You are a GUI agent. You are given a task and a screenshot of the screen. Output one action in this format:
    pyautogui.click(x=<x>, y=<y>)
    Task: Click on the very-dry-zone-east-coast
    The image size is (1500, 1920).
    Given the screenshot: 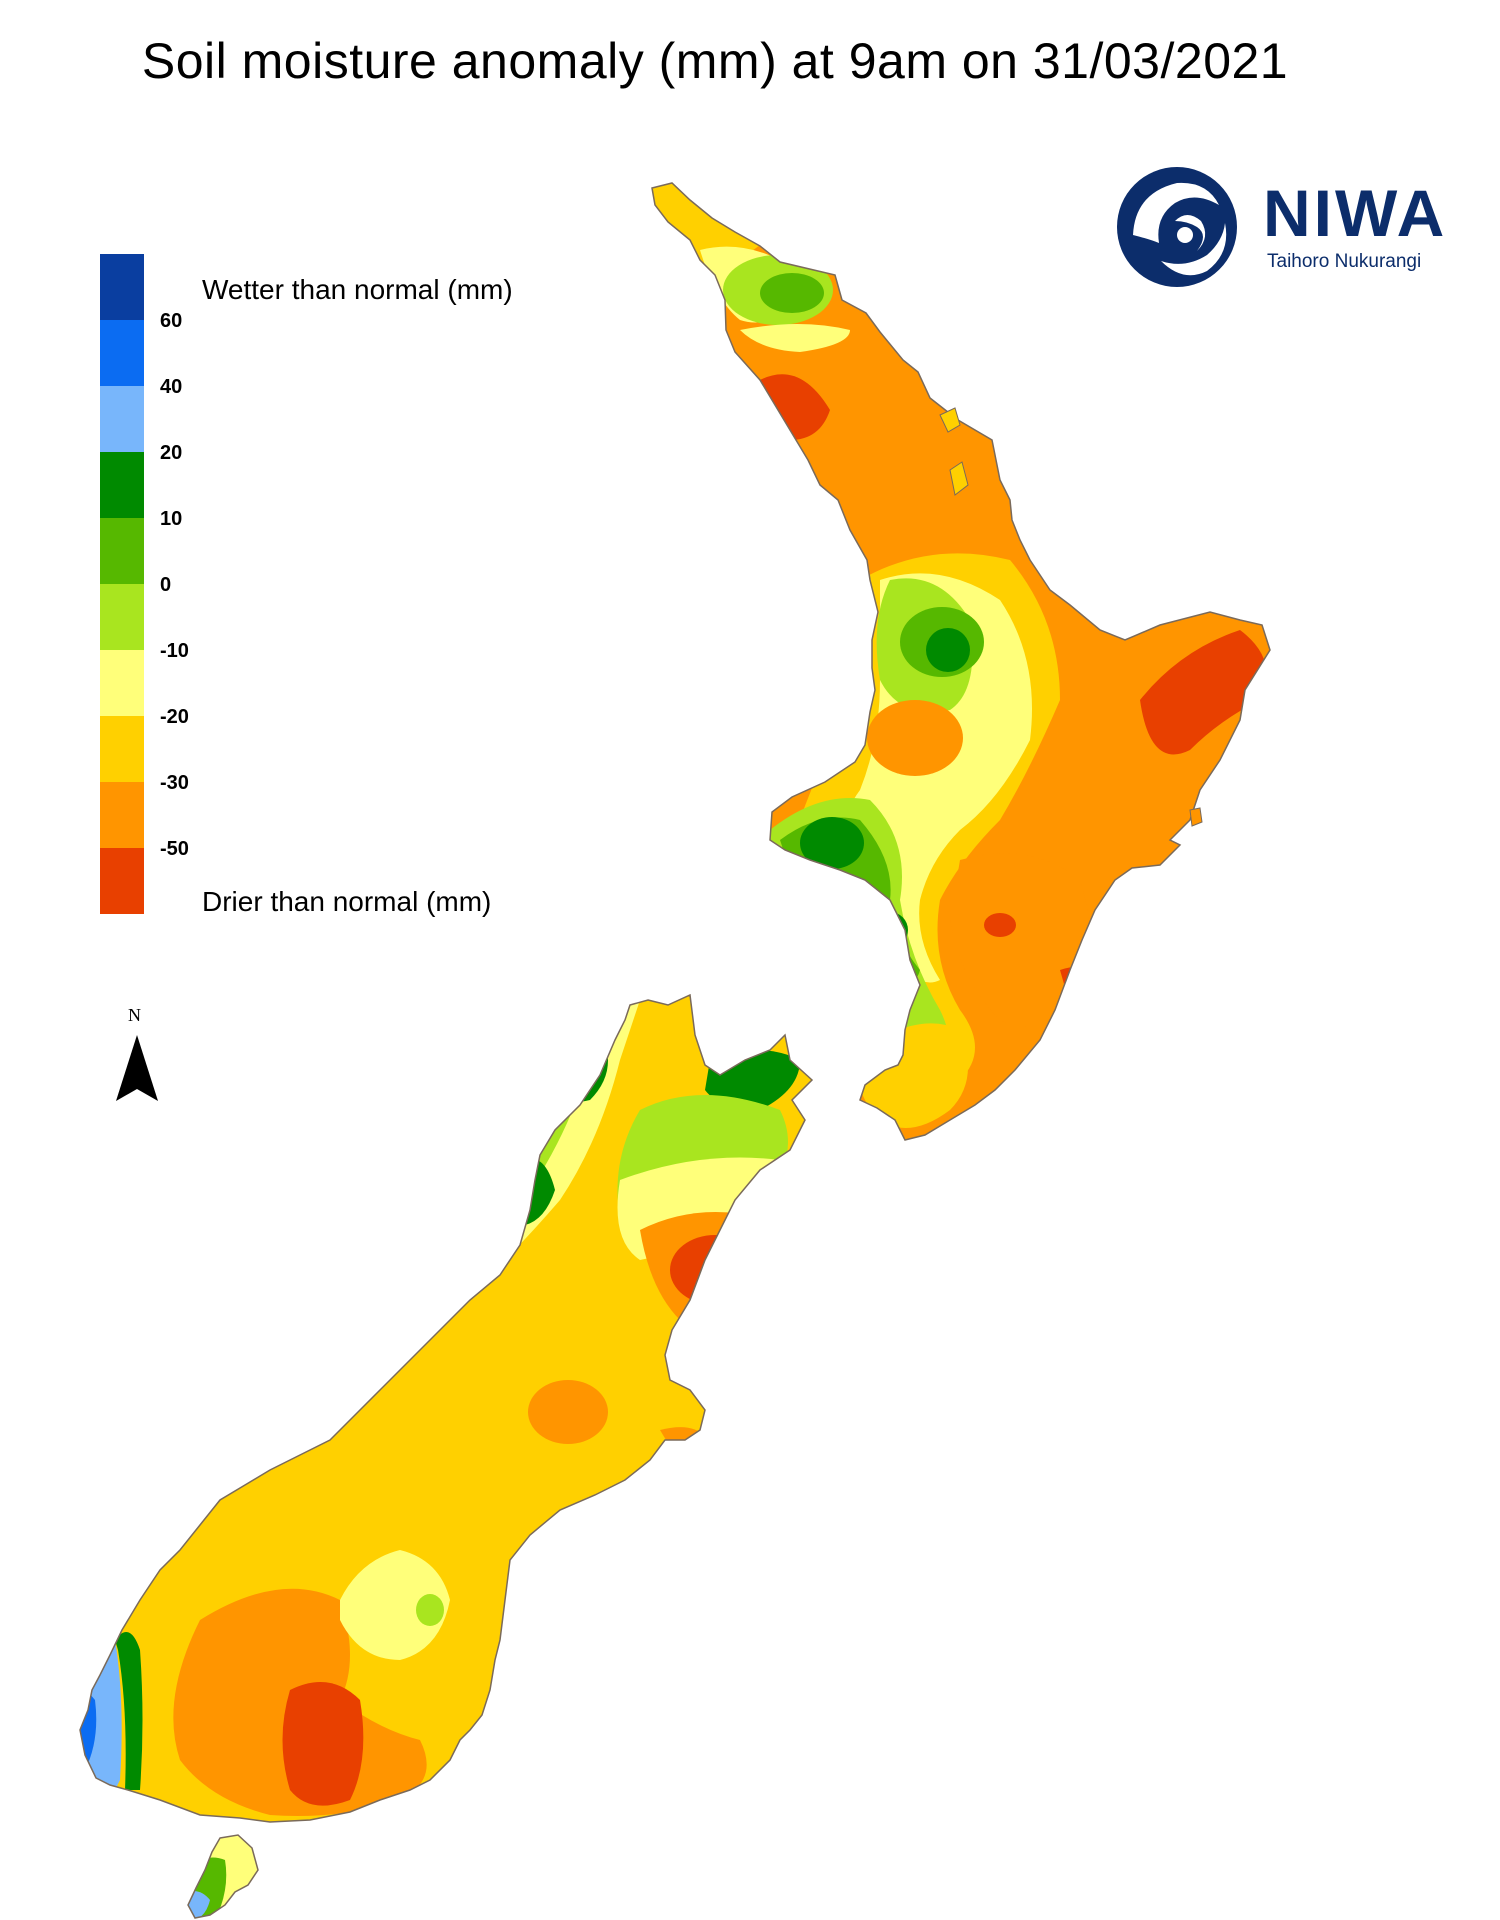 What is the action you would take?
    pyautogui.click(x=1080, y=985)
    